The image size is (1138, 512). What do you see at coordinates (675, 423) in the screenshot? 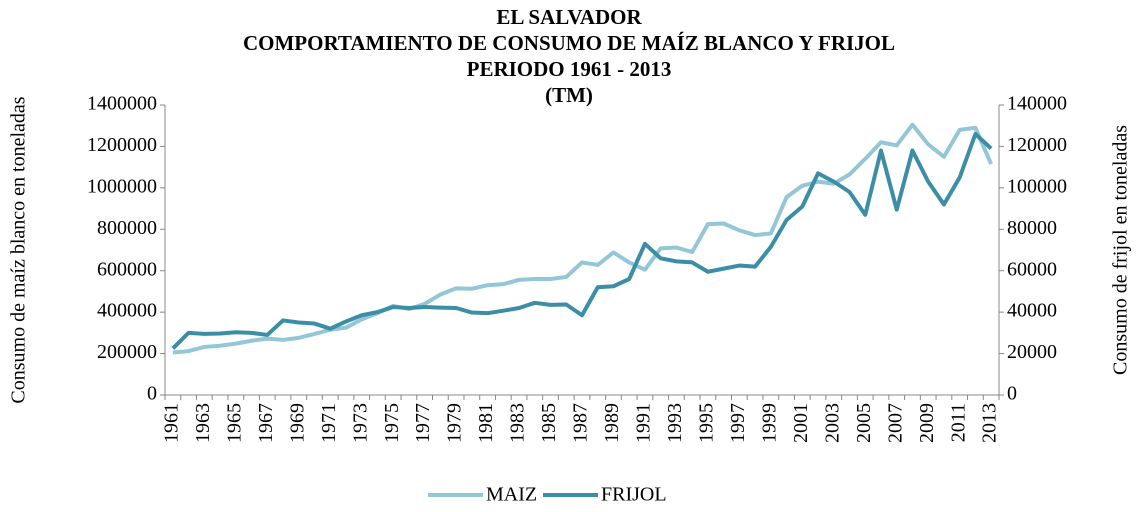
I see `x-tick-label: 1993` at bounding box center [675, 423].